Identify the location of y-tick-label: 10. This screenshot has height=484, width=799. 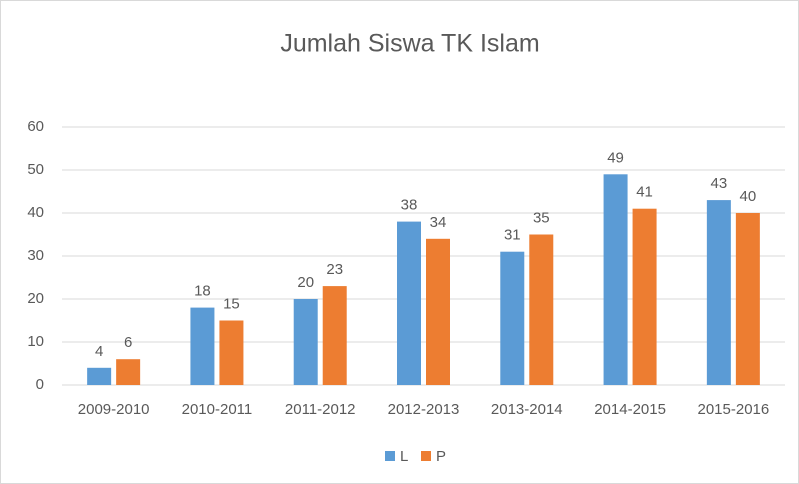
(35, 341).